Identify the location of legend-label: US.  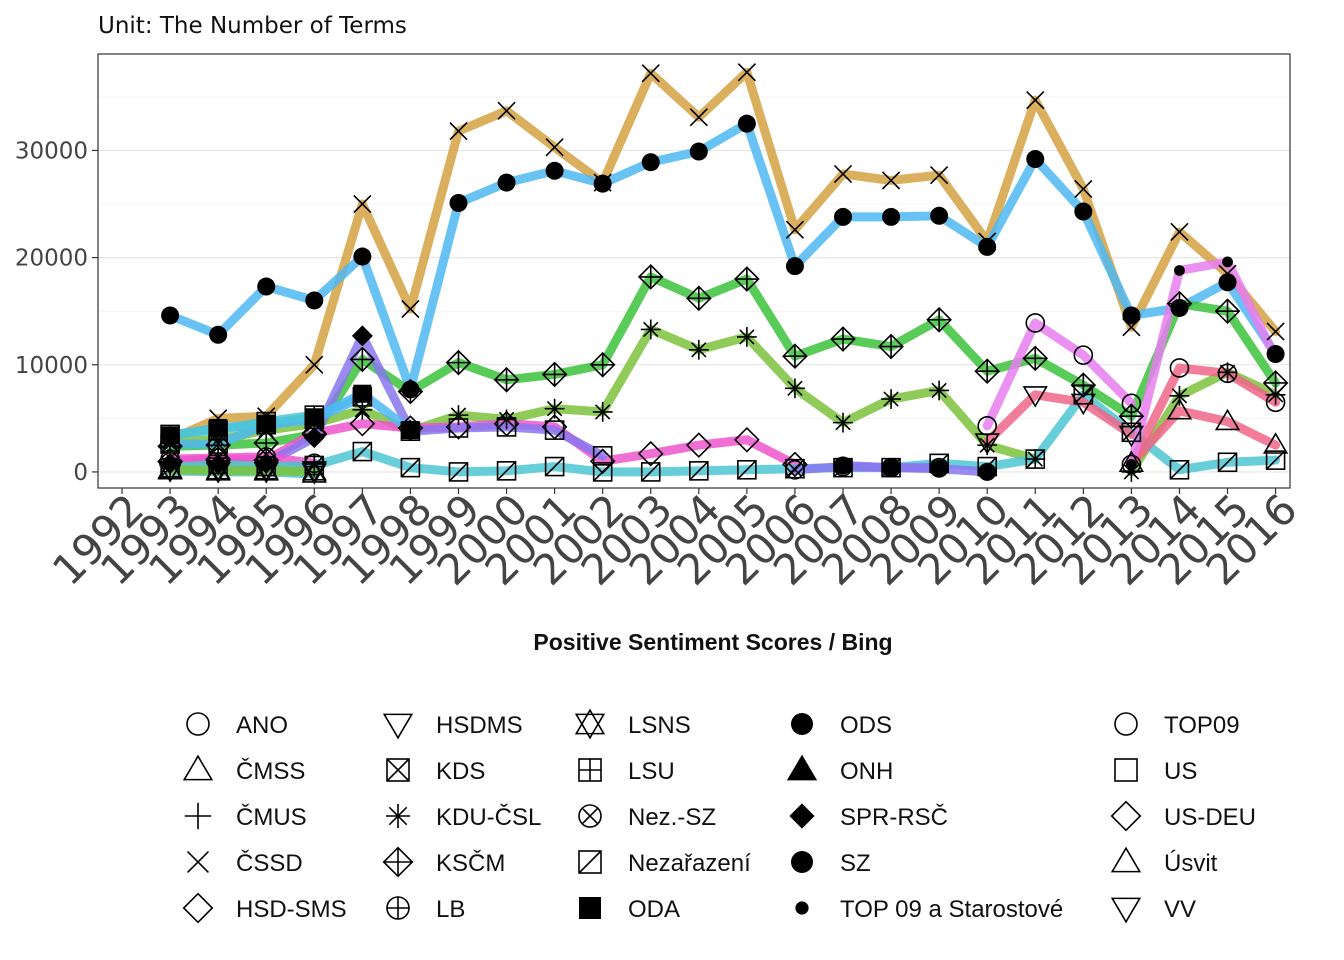
(1180, 771).